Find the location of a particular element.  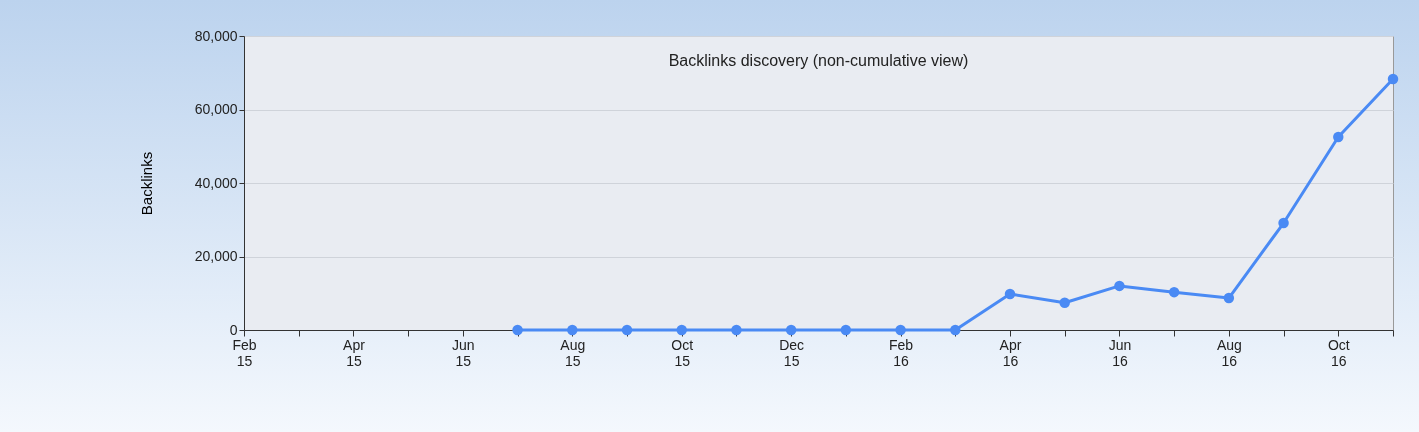

x-tick-label: Oct 15 is located at coordinates (682, 352).